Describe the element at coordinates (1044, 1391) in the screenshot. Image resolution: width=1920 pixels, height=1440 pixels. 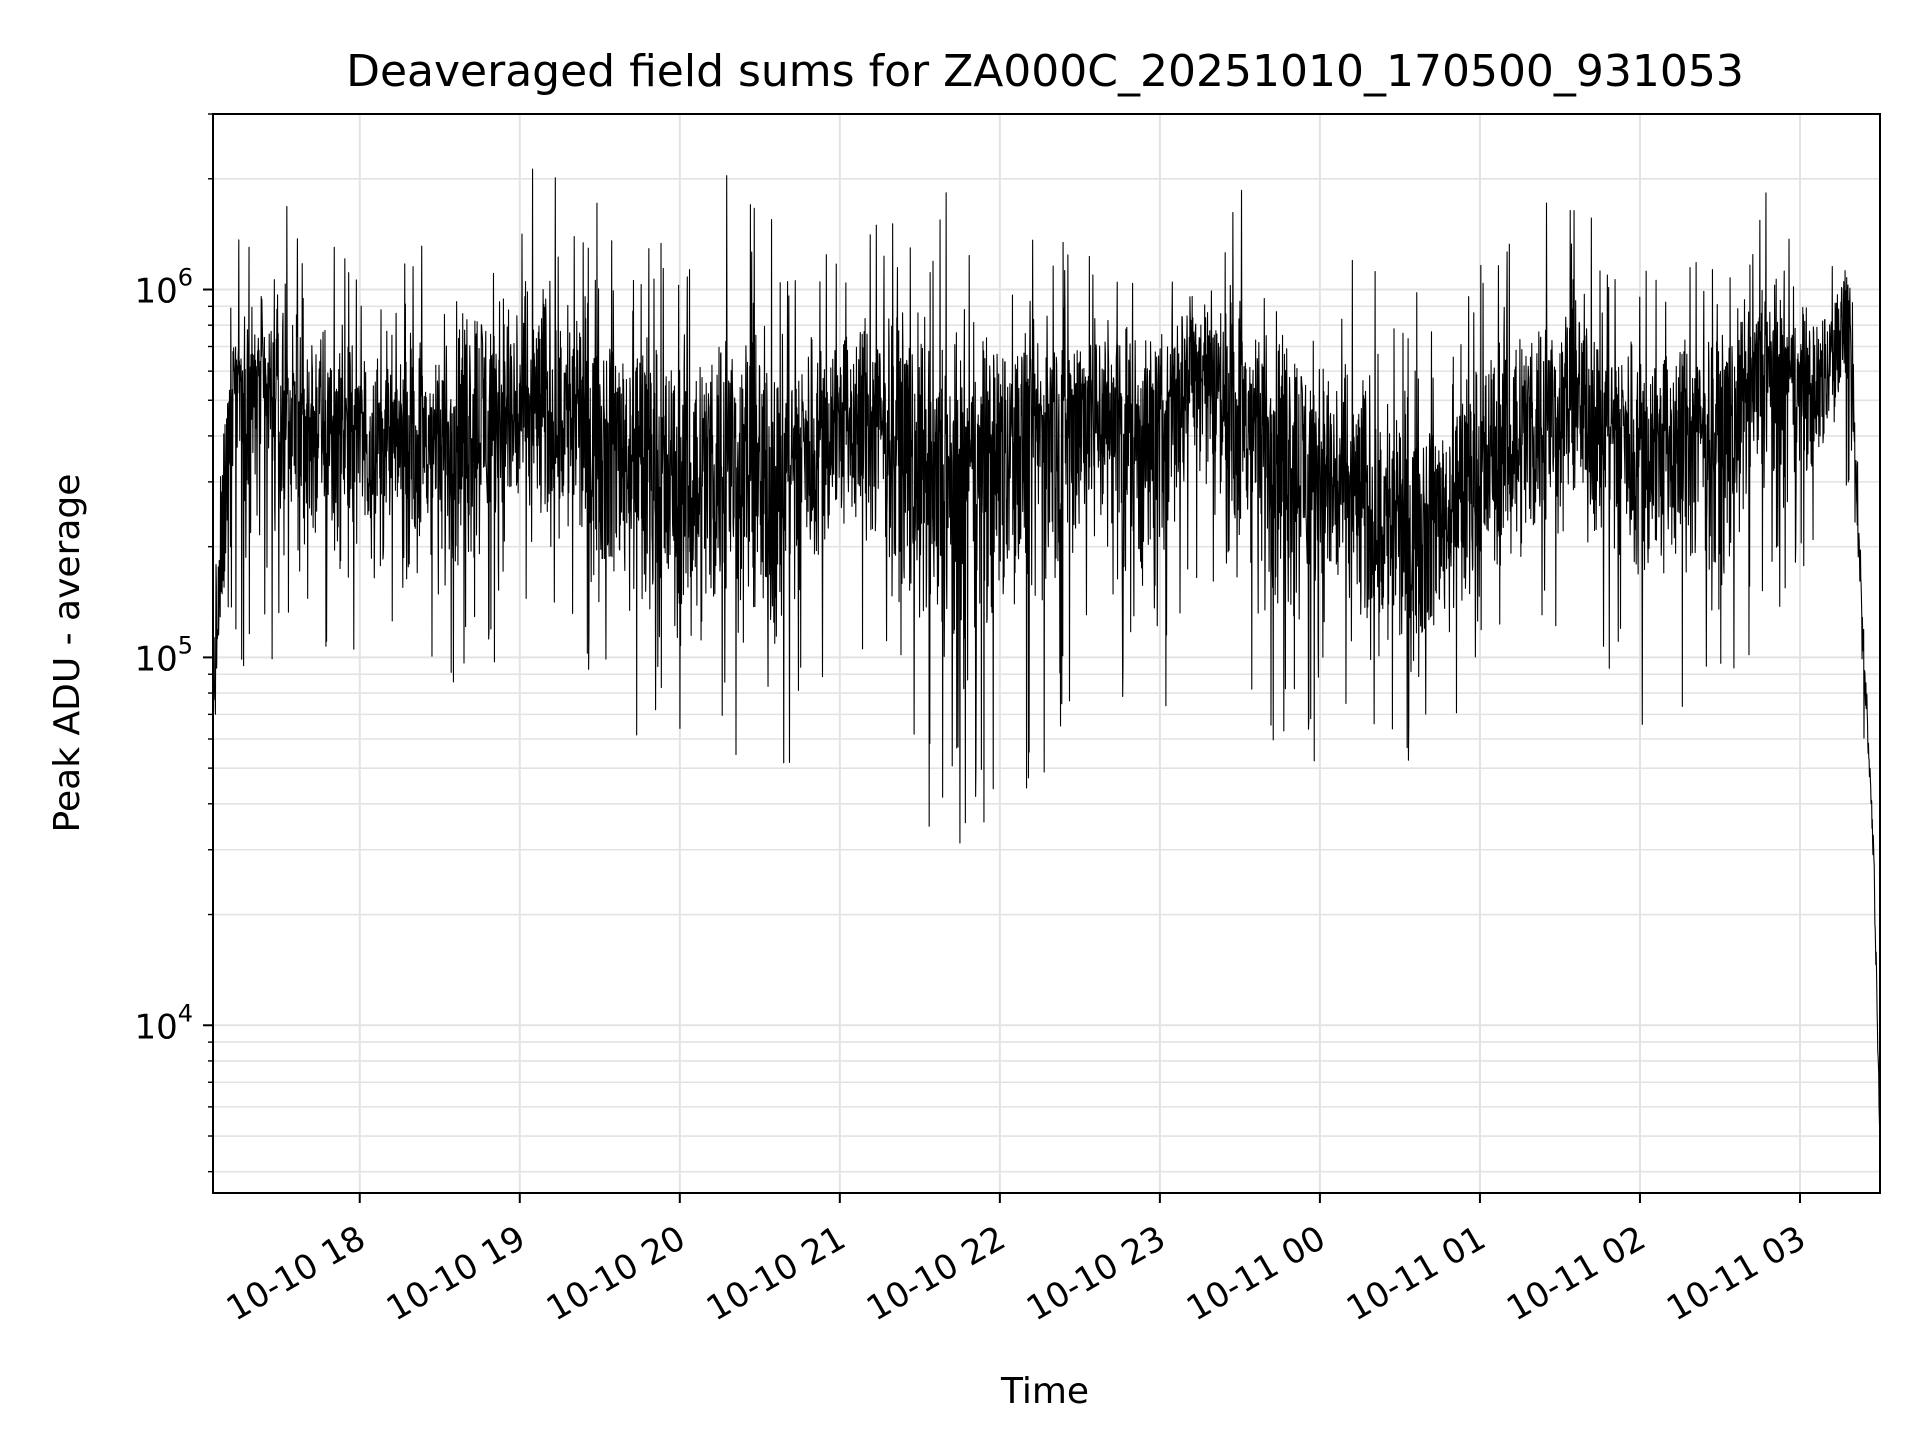
I see `x-axis-label: Time` at that location.